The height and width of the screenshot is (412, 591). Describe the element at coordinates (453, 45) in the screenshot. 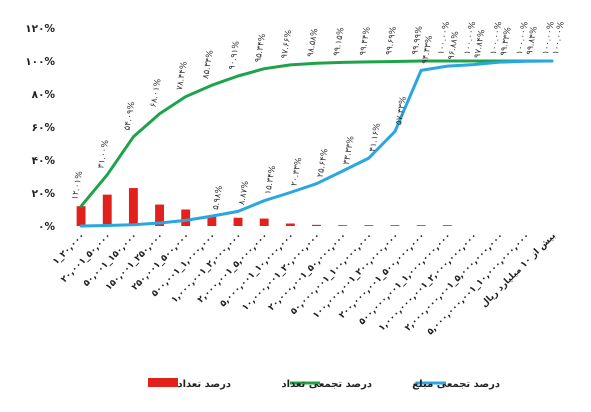

I see `data-label: ۹۶.۸۸%` at that location.